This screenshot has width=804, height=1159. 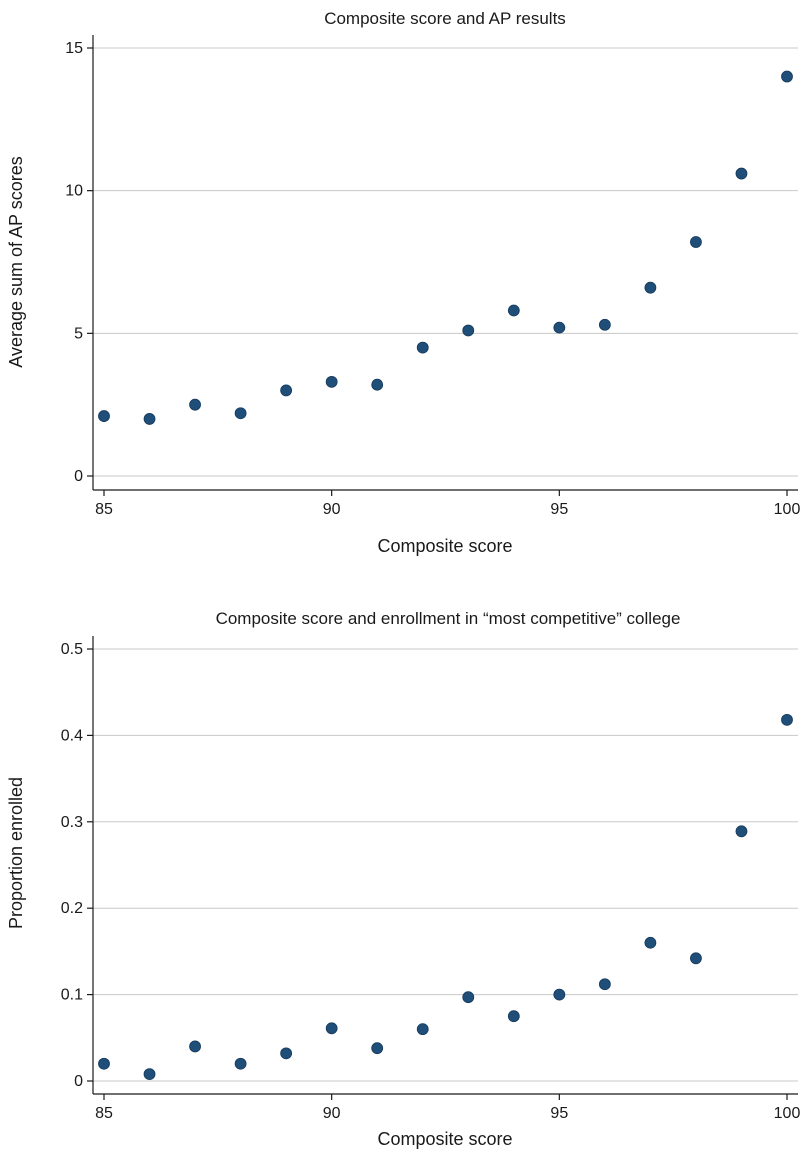 I want to click on chart-2-y-tick-label: 0.3, so click(x=72, y=822).